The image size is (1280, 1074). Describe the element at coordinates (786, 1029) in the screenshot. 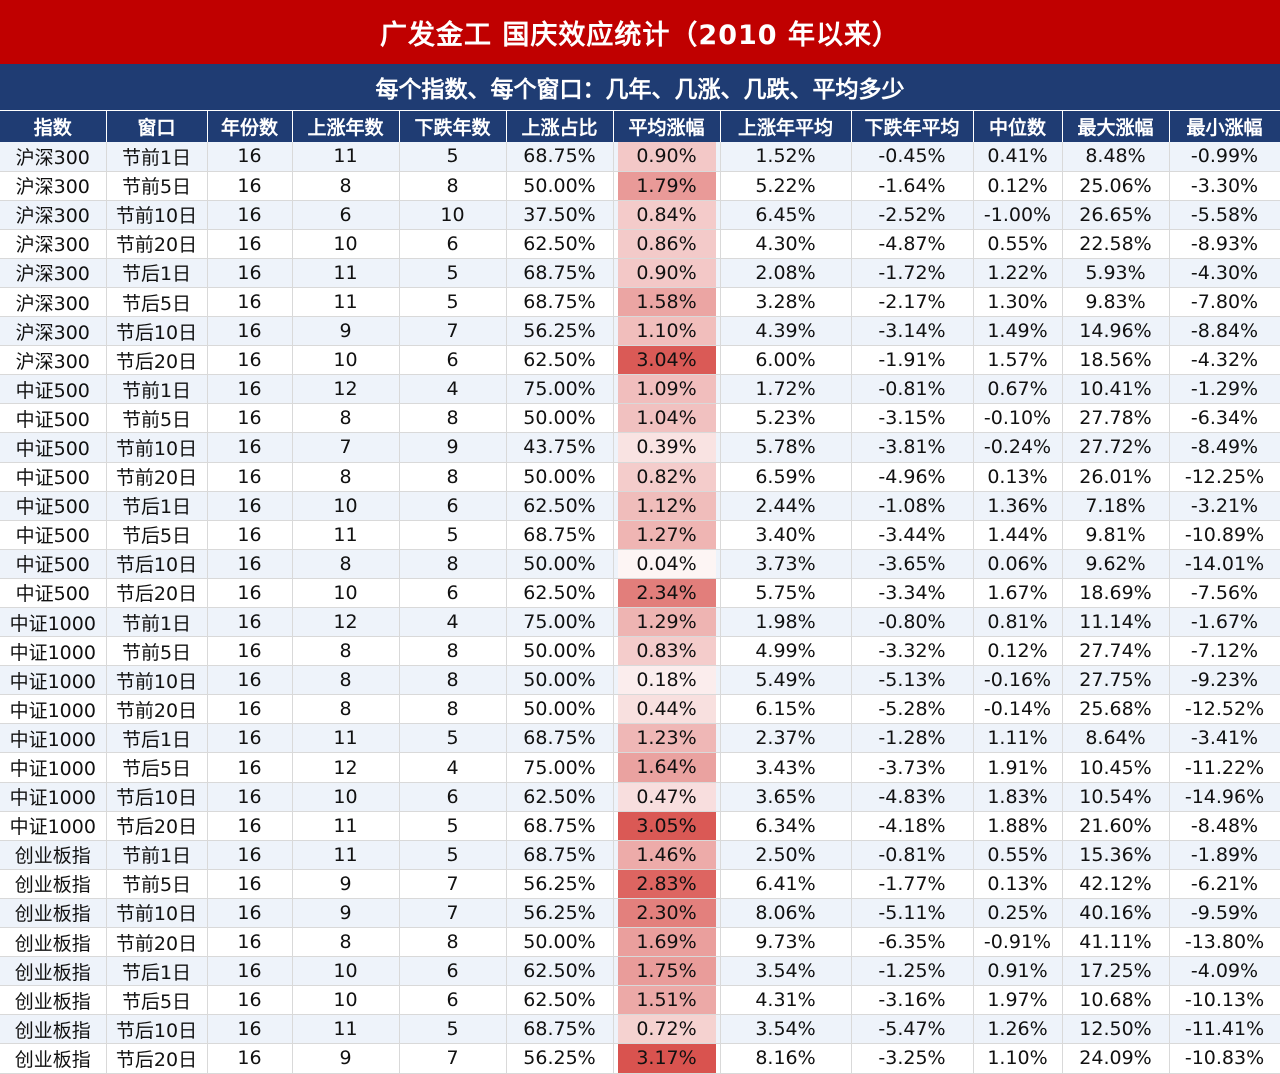

I see `cell-up-avg: 3.54%` at that location.